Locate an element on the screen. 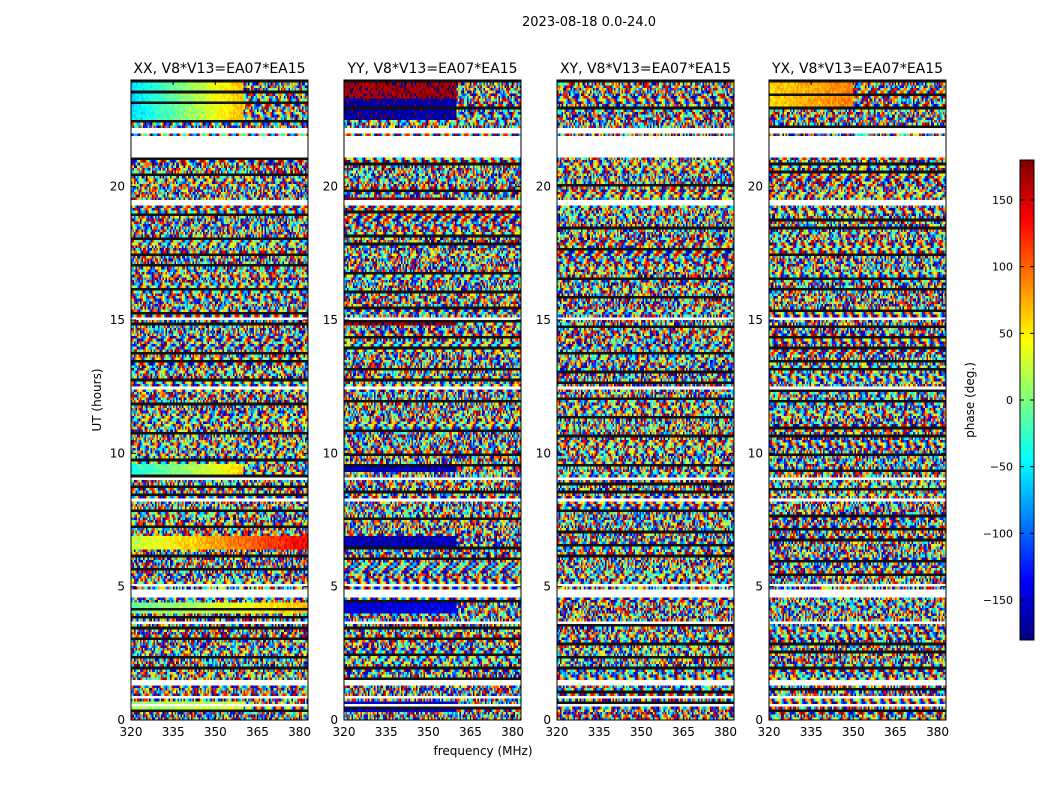 Image resolution: width=1050 pixels, height=800 pixels. colorbar-ticks: 150 100 50 0 −50 −100 −150 is located at coordinates (1008, 400).